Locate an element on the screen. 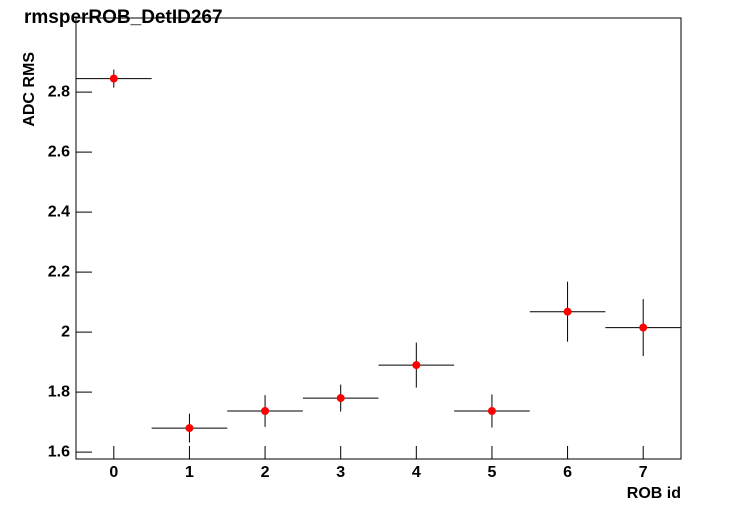  x-tick-label: 2 is located at coordinates (265, 472).